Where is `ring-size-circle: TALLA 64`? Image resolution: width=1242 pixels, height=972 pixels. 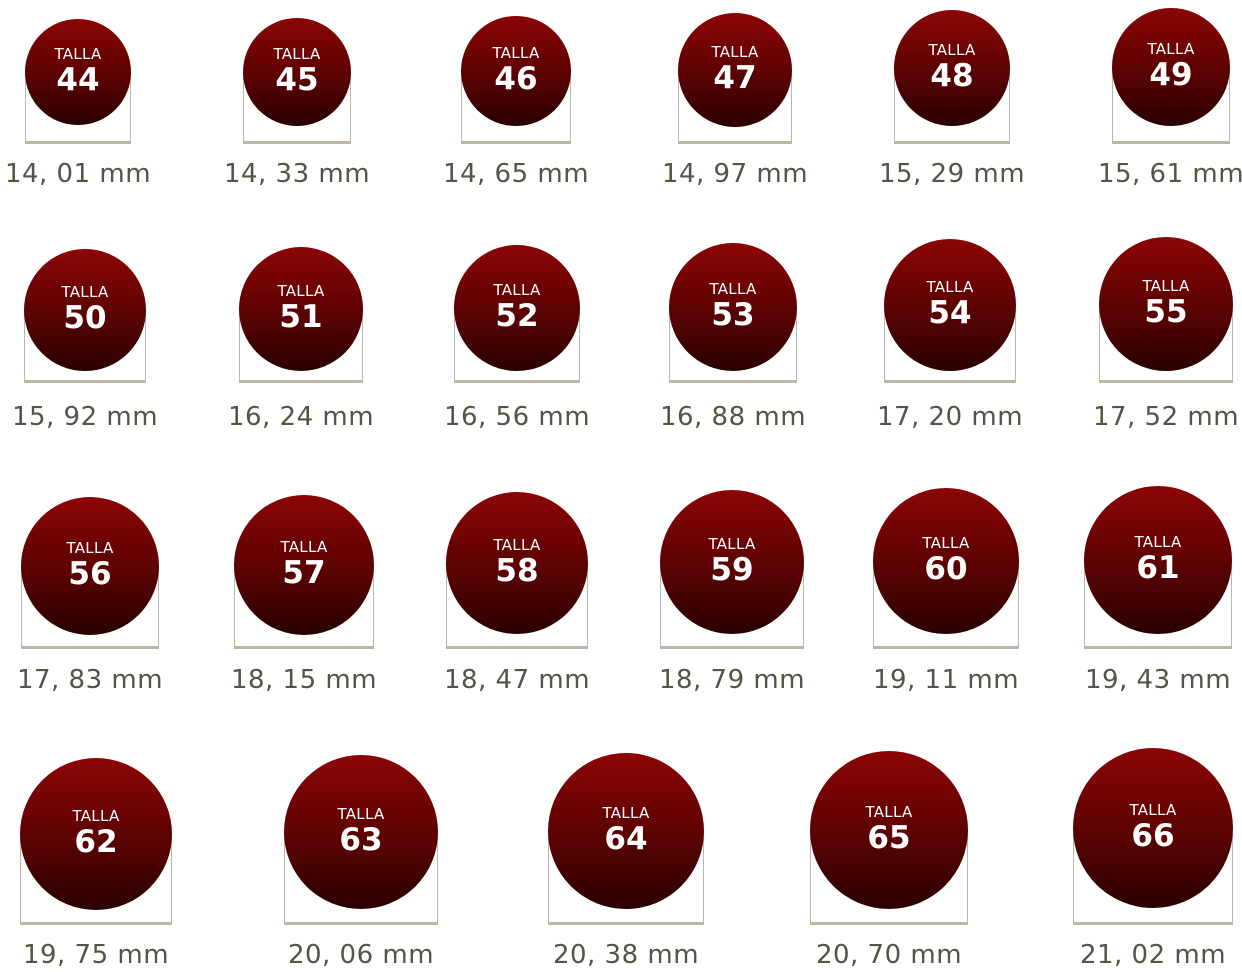 ring-size-circle: TALLA 64 is located at coordinates (626, 831).